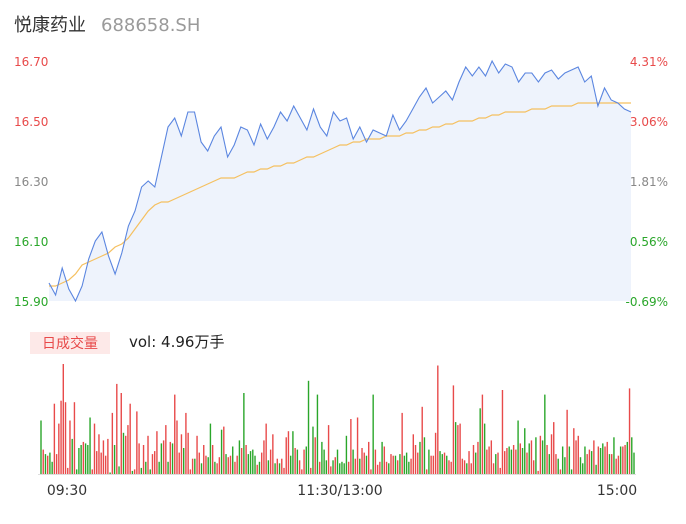 The image size is (686, 524). Describe the element at coordinates (31, 122) in the screenshot. I see `y-tick-left: 16.50` at that location.